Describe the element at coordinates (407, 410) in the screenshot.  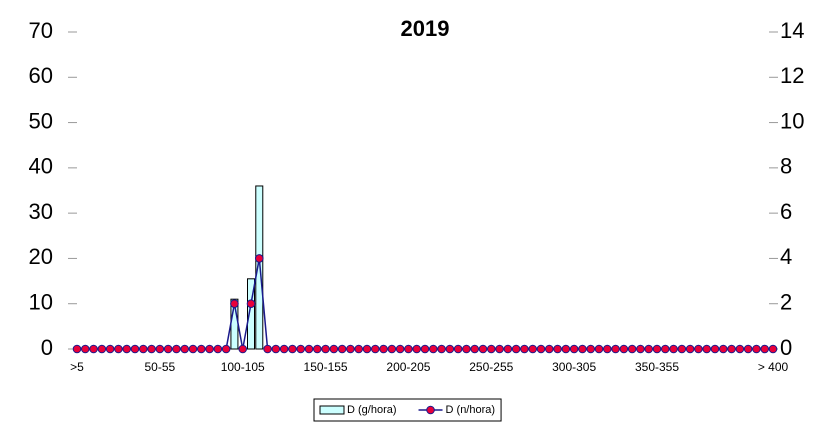
I see `legend-box` at that location.